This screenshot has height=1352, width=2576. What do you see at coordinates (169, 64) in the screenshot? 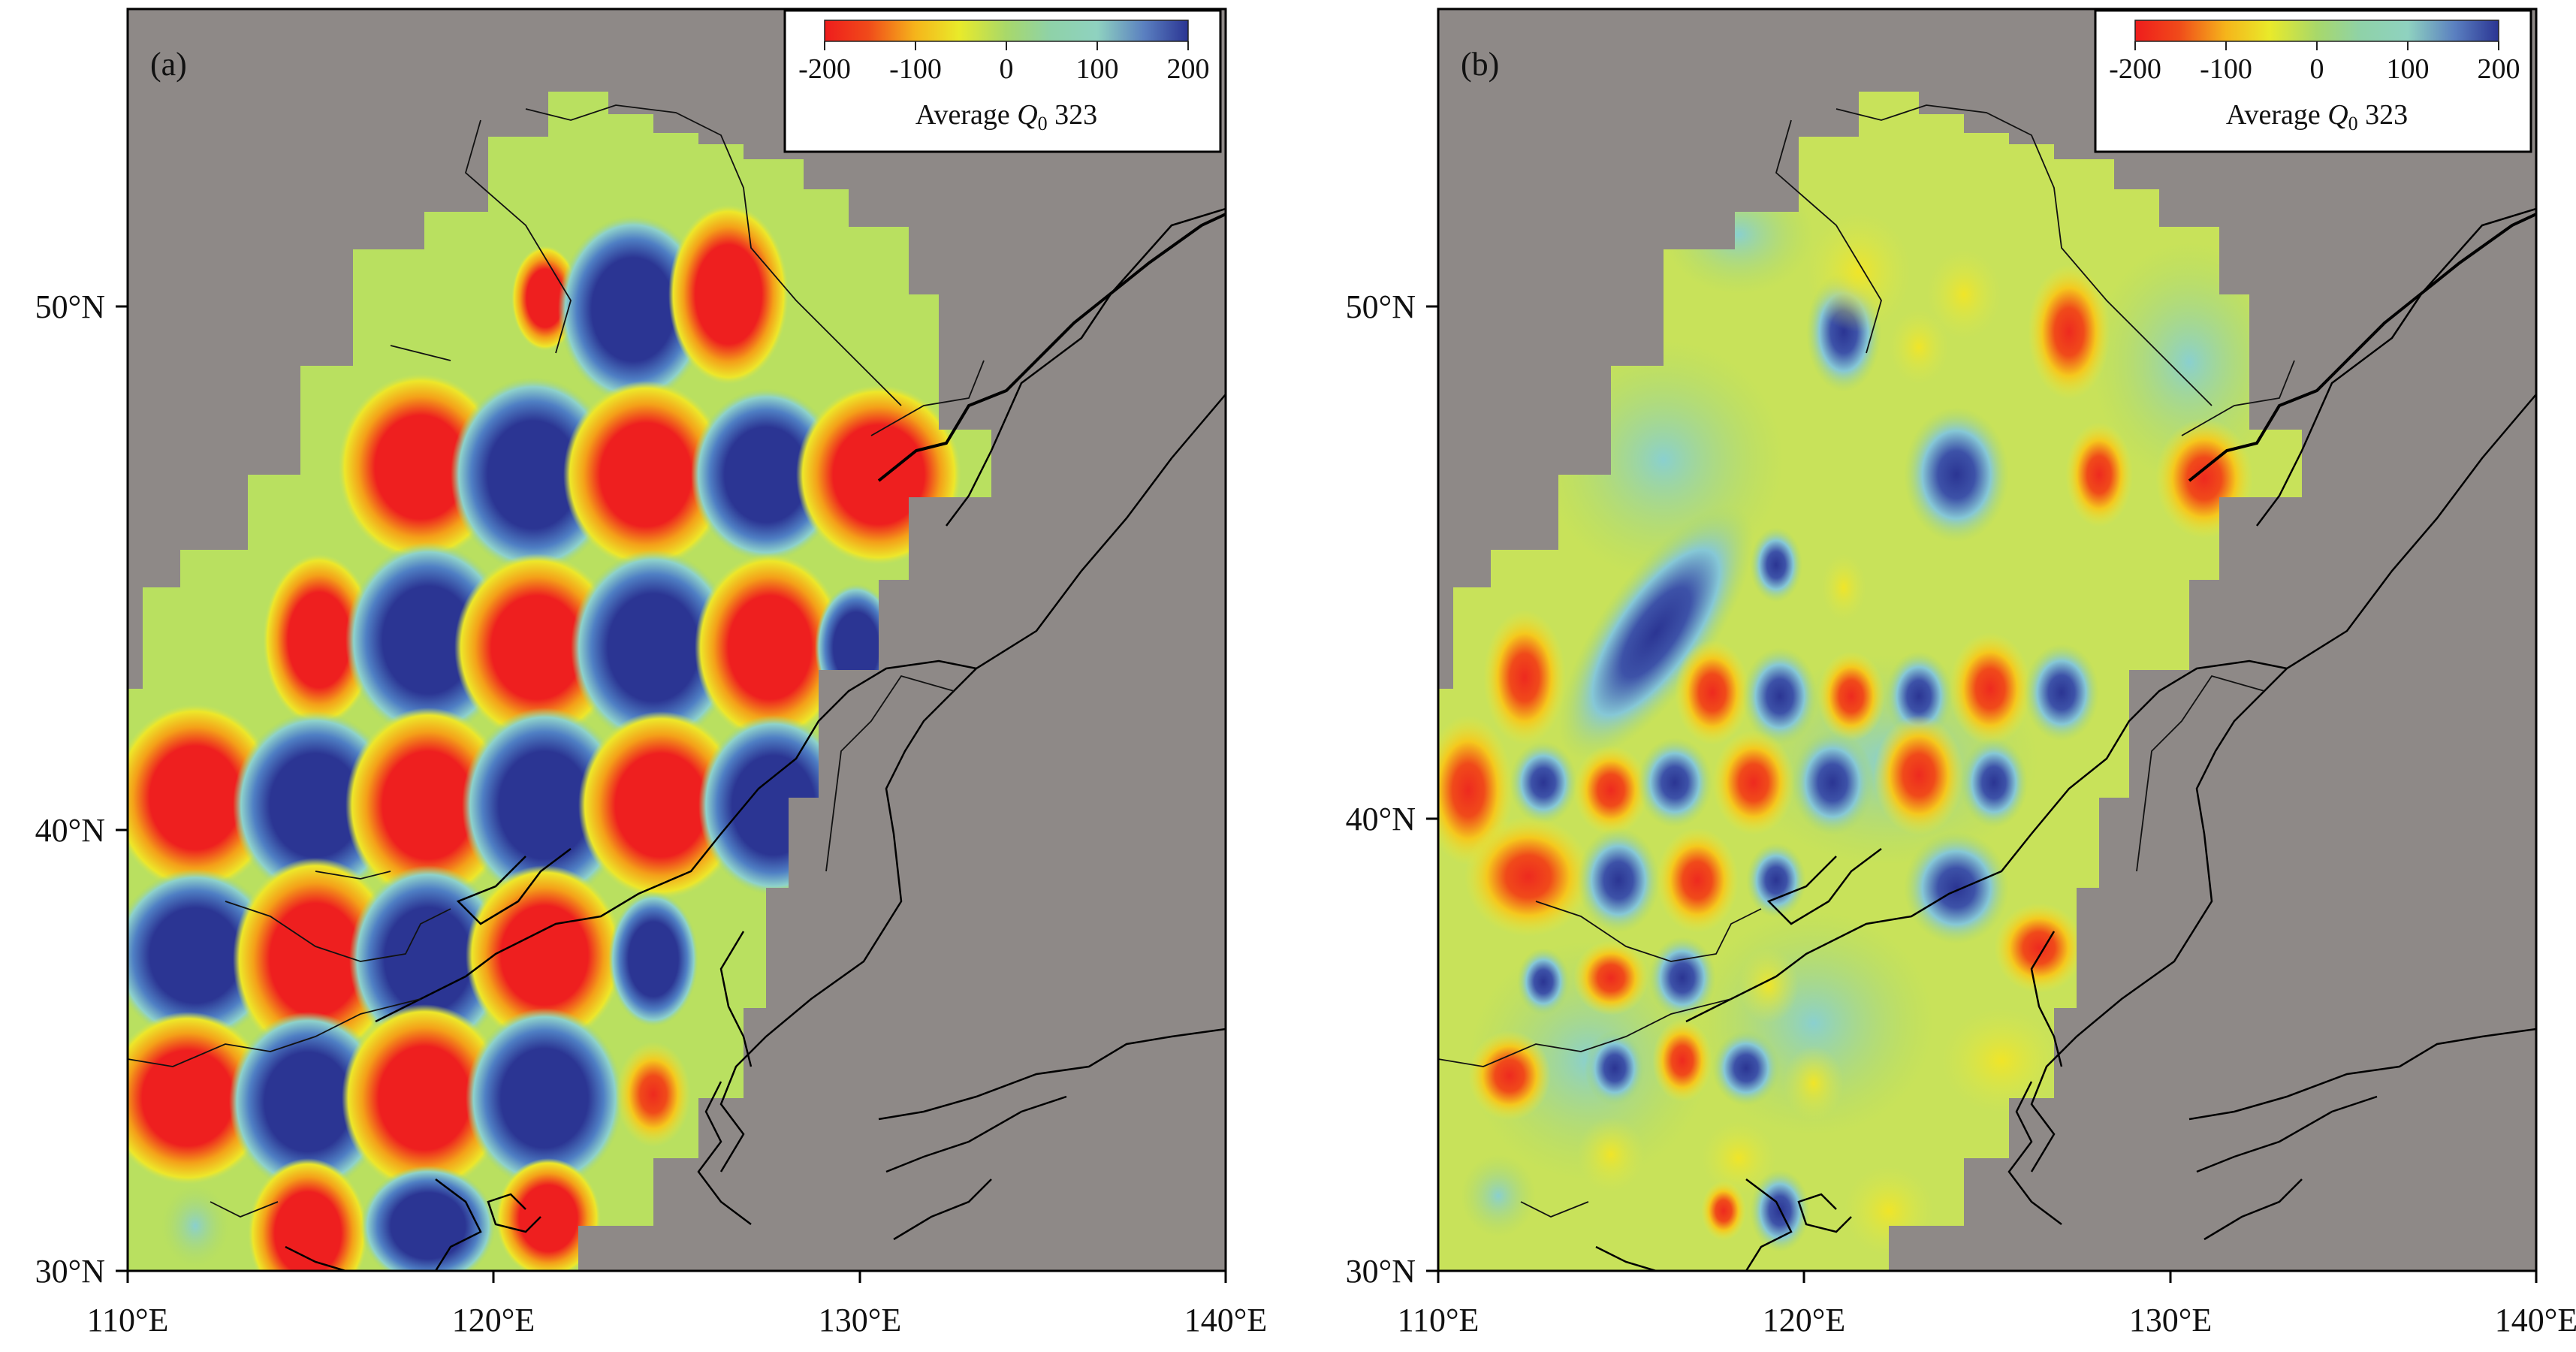
I see `panel-label-a: (a)` at bounding box center [169, 64].